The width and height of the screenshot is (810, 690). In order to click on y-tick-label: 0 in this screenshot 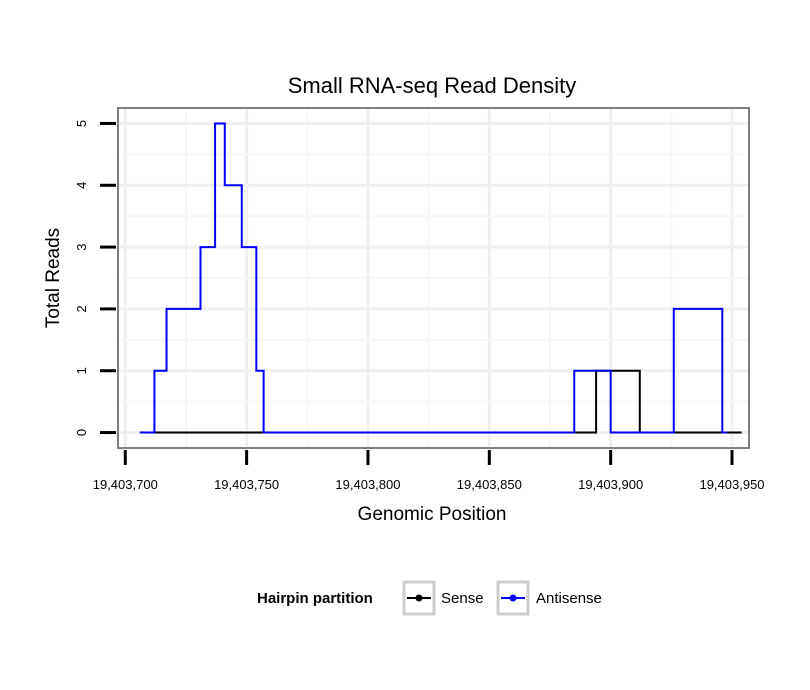, I will do `click(81, 432)`.